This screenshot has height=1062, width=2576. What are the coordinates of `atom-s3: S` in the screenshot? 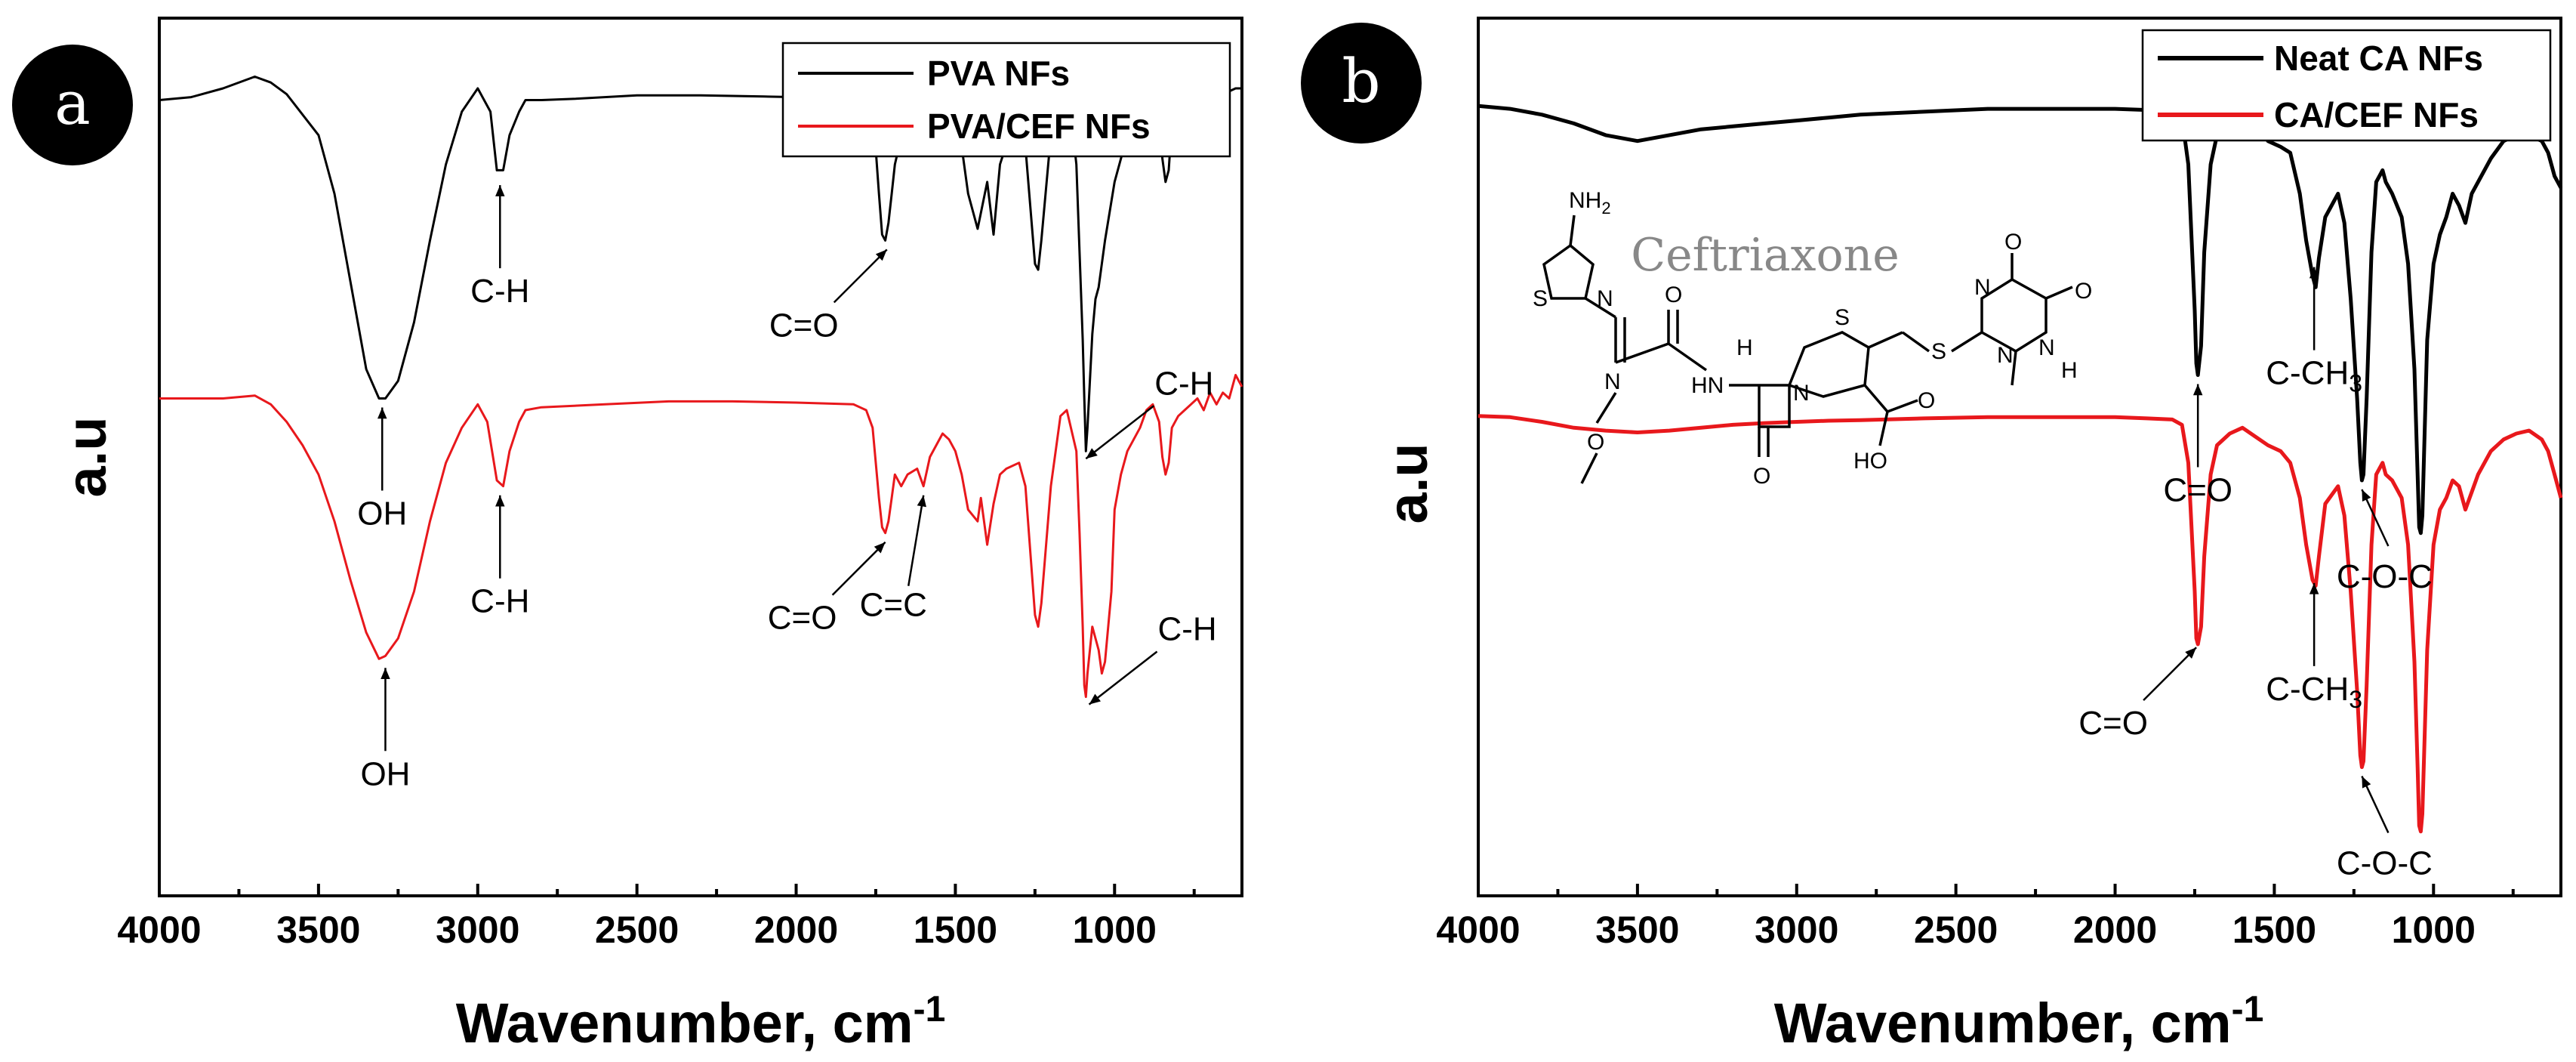 It's located at (1939, 351).